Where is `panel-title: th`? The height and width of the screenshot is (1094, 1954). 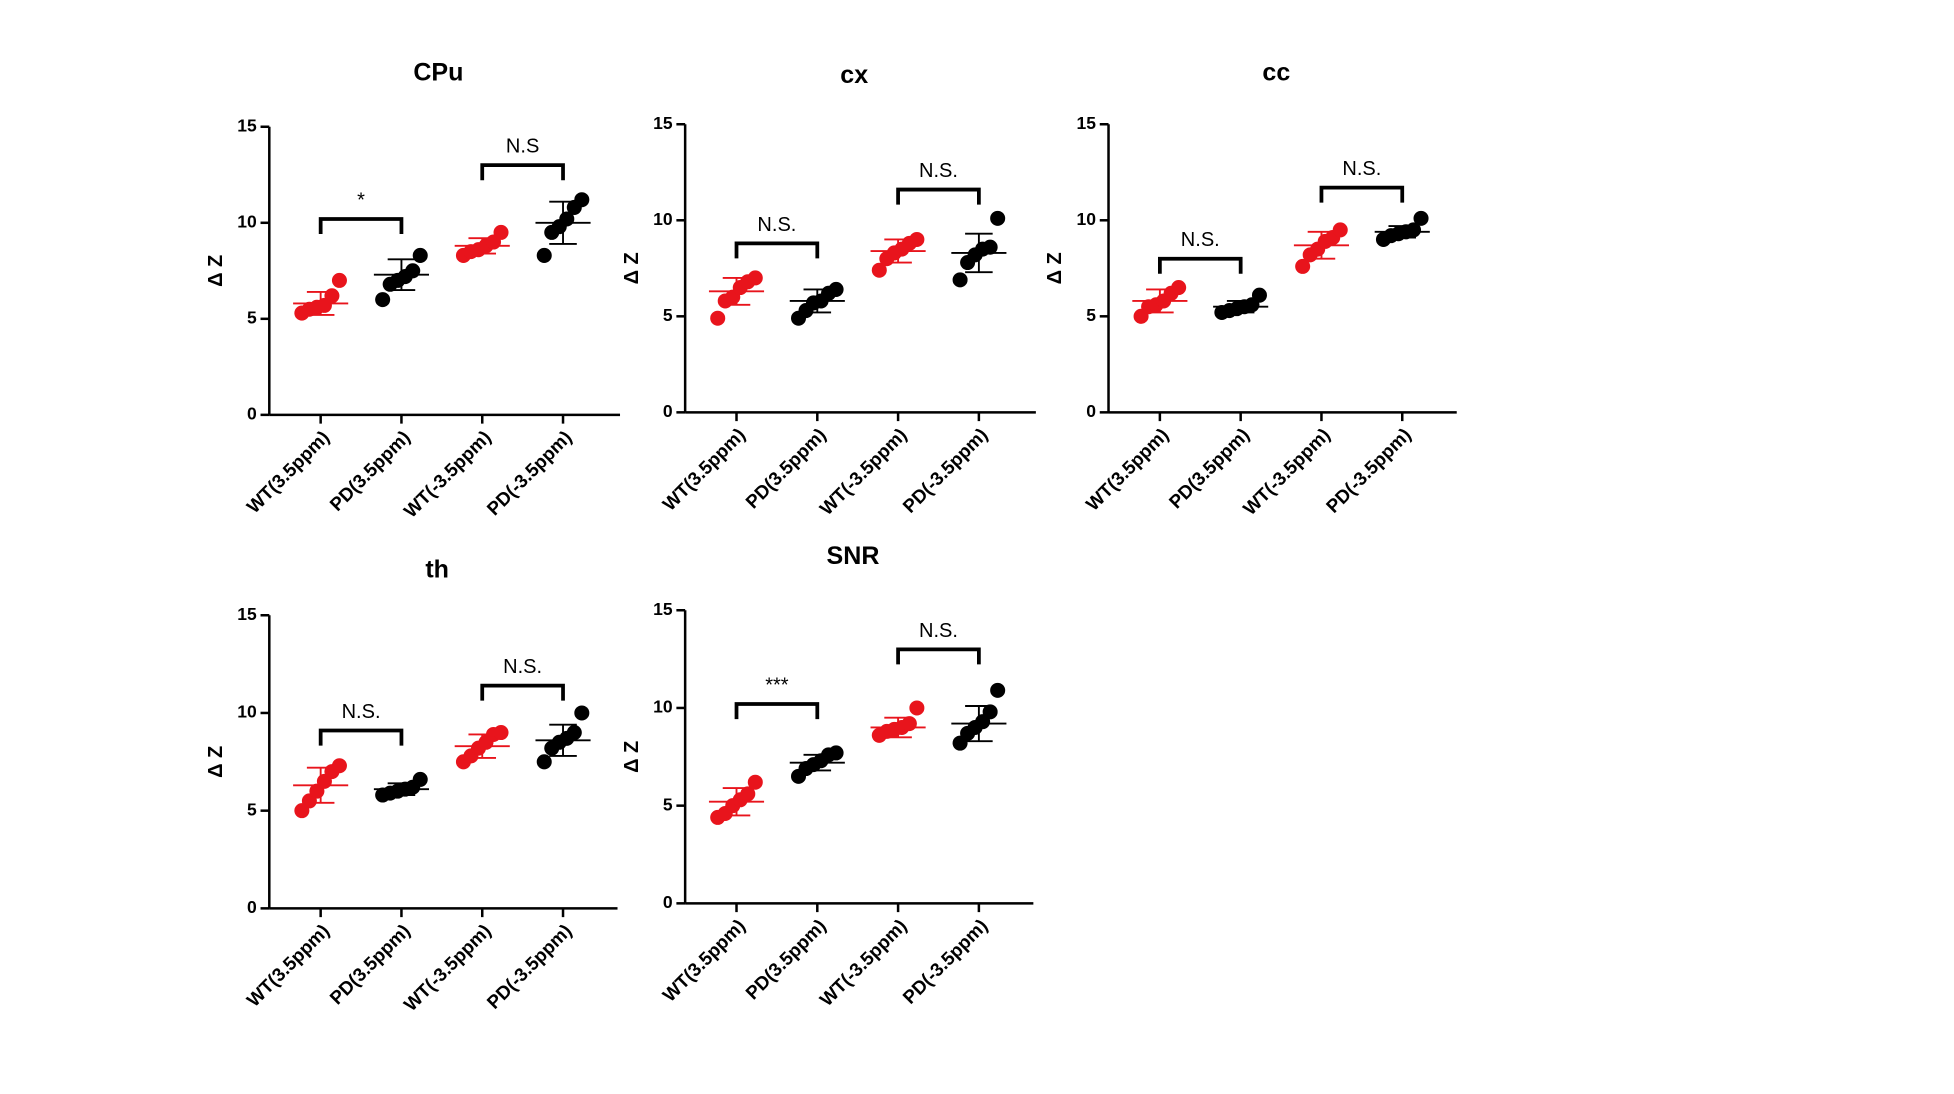 panel-title: th is located at coordinates (437, 570).